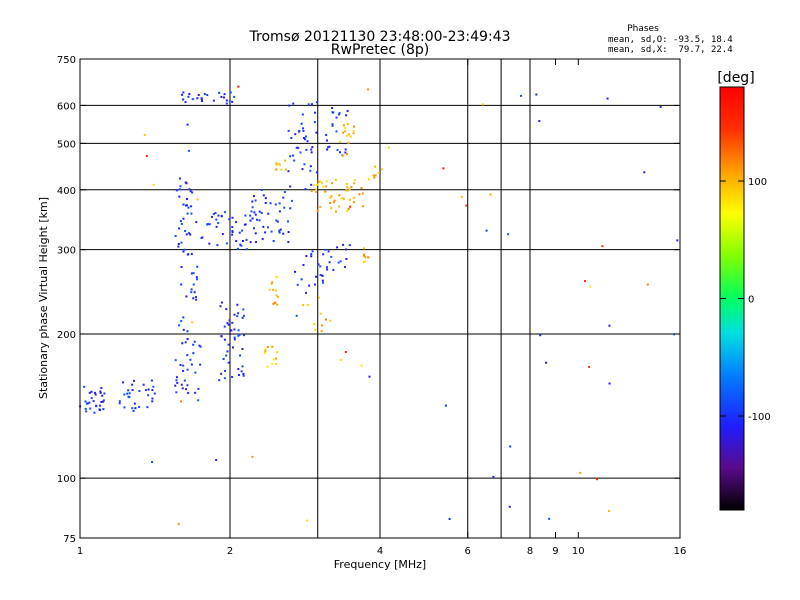  Describe the element at coordinates (230, 551) in the screenshot. I see `x-tick-label: 2` at that location.